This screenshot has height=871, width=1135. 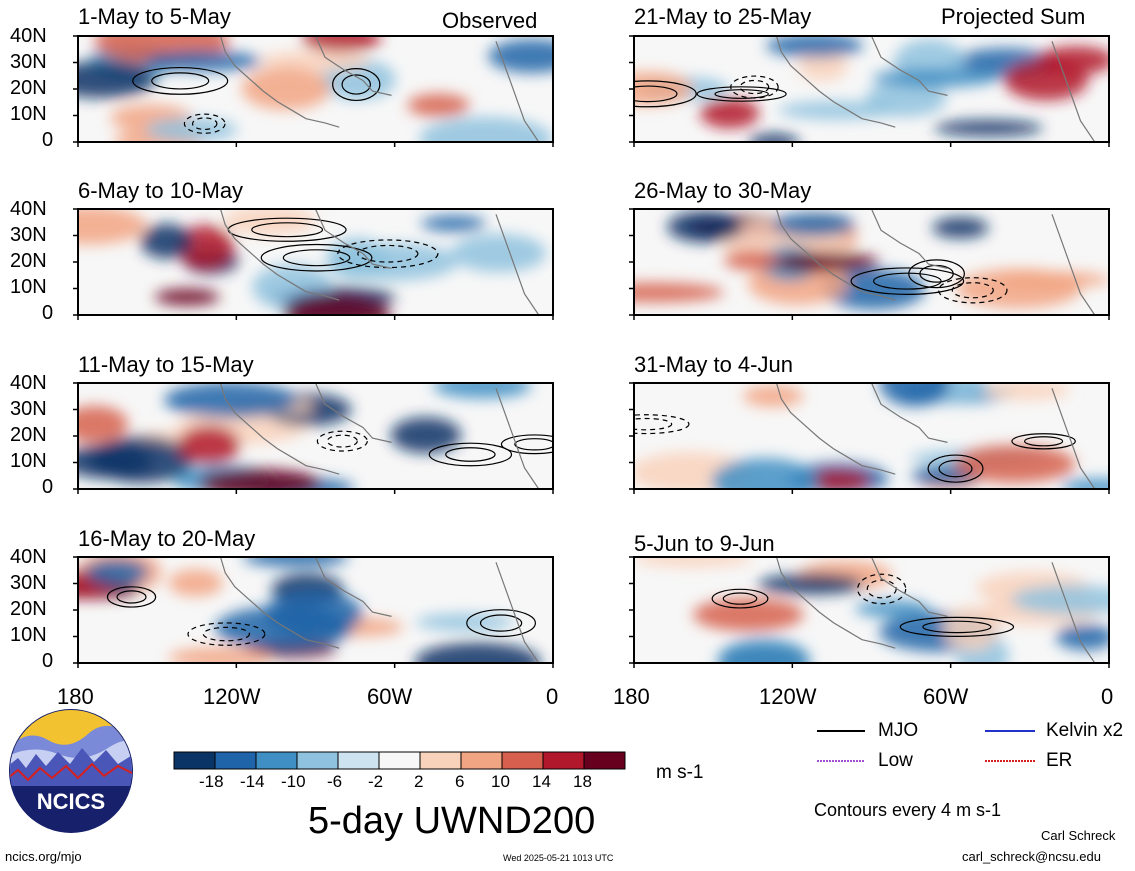 What do you see at coordinates (908, 810) in the screenshot?
I see `contour-note: Contours every 4 m s-1` at bounding box center [908, 810].